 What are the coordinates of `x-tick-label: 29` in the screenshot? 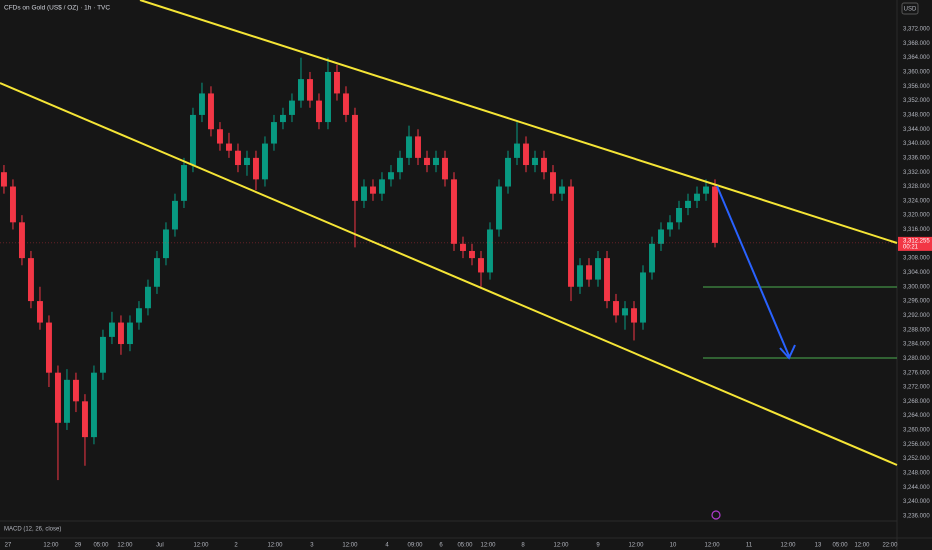 It's located at (78, 546).